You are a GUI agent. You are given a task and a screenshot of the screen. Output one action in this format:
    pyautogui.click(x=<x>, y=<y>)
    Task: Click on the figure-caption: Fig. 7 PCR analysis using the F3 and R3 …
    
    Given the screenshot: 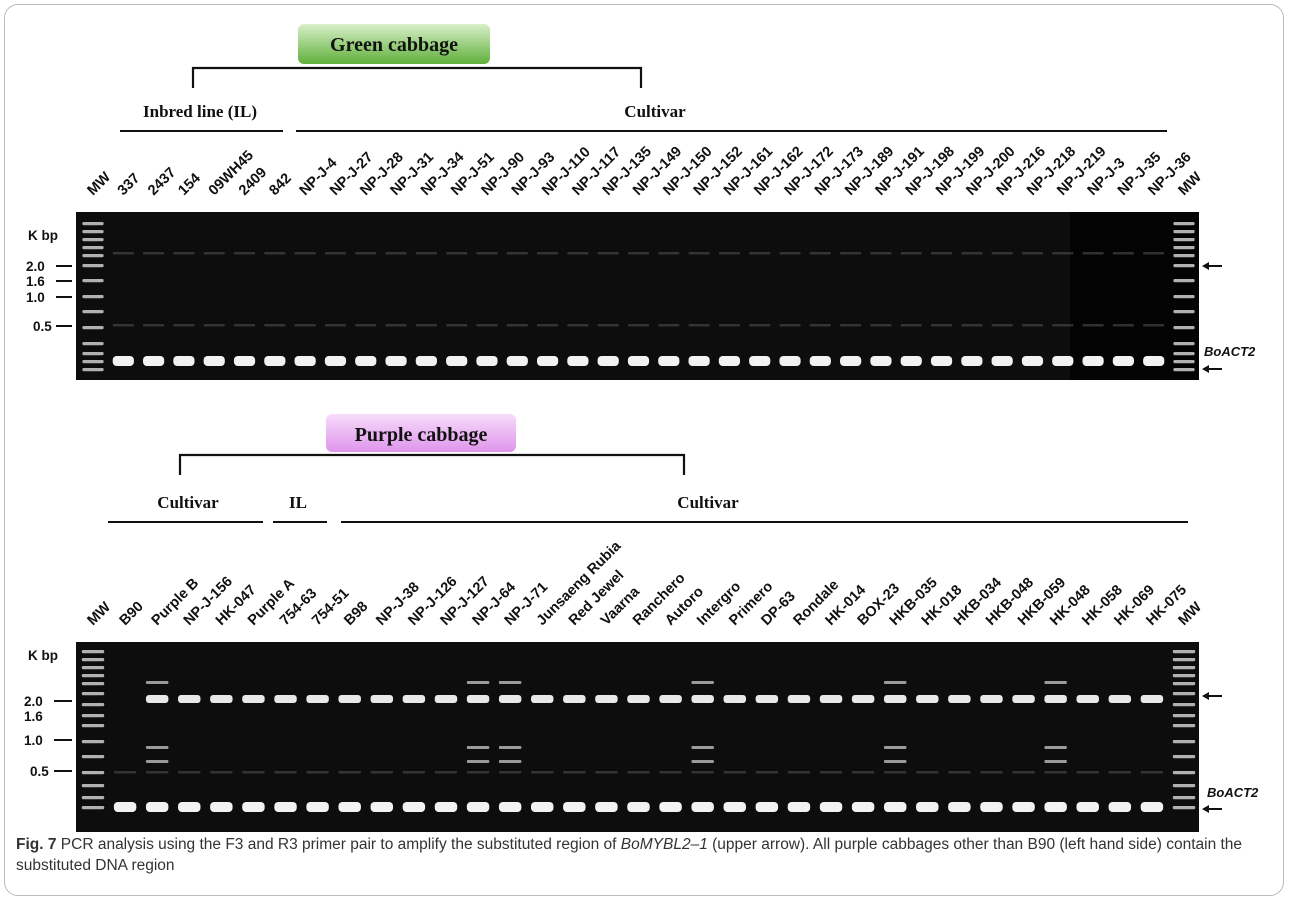 What is the action you would take?
    pyautogui.click(x=636, y=855)
    